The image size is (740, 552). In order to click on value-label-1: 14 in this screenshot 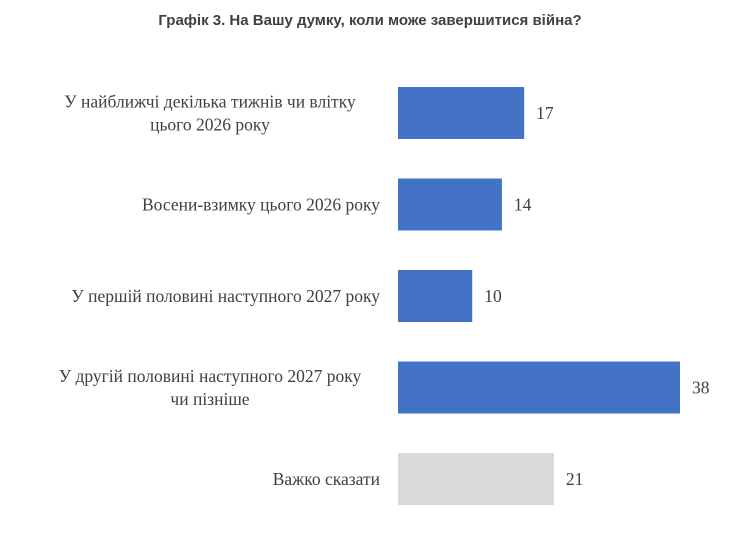, I will do `click(523, 205)`.